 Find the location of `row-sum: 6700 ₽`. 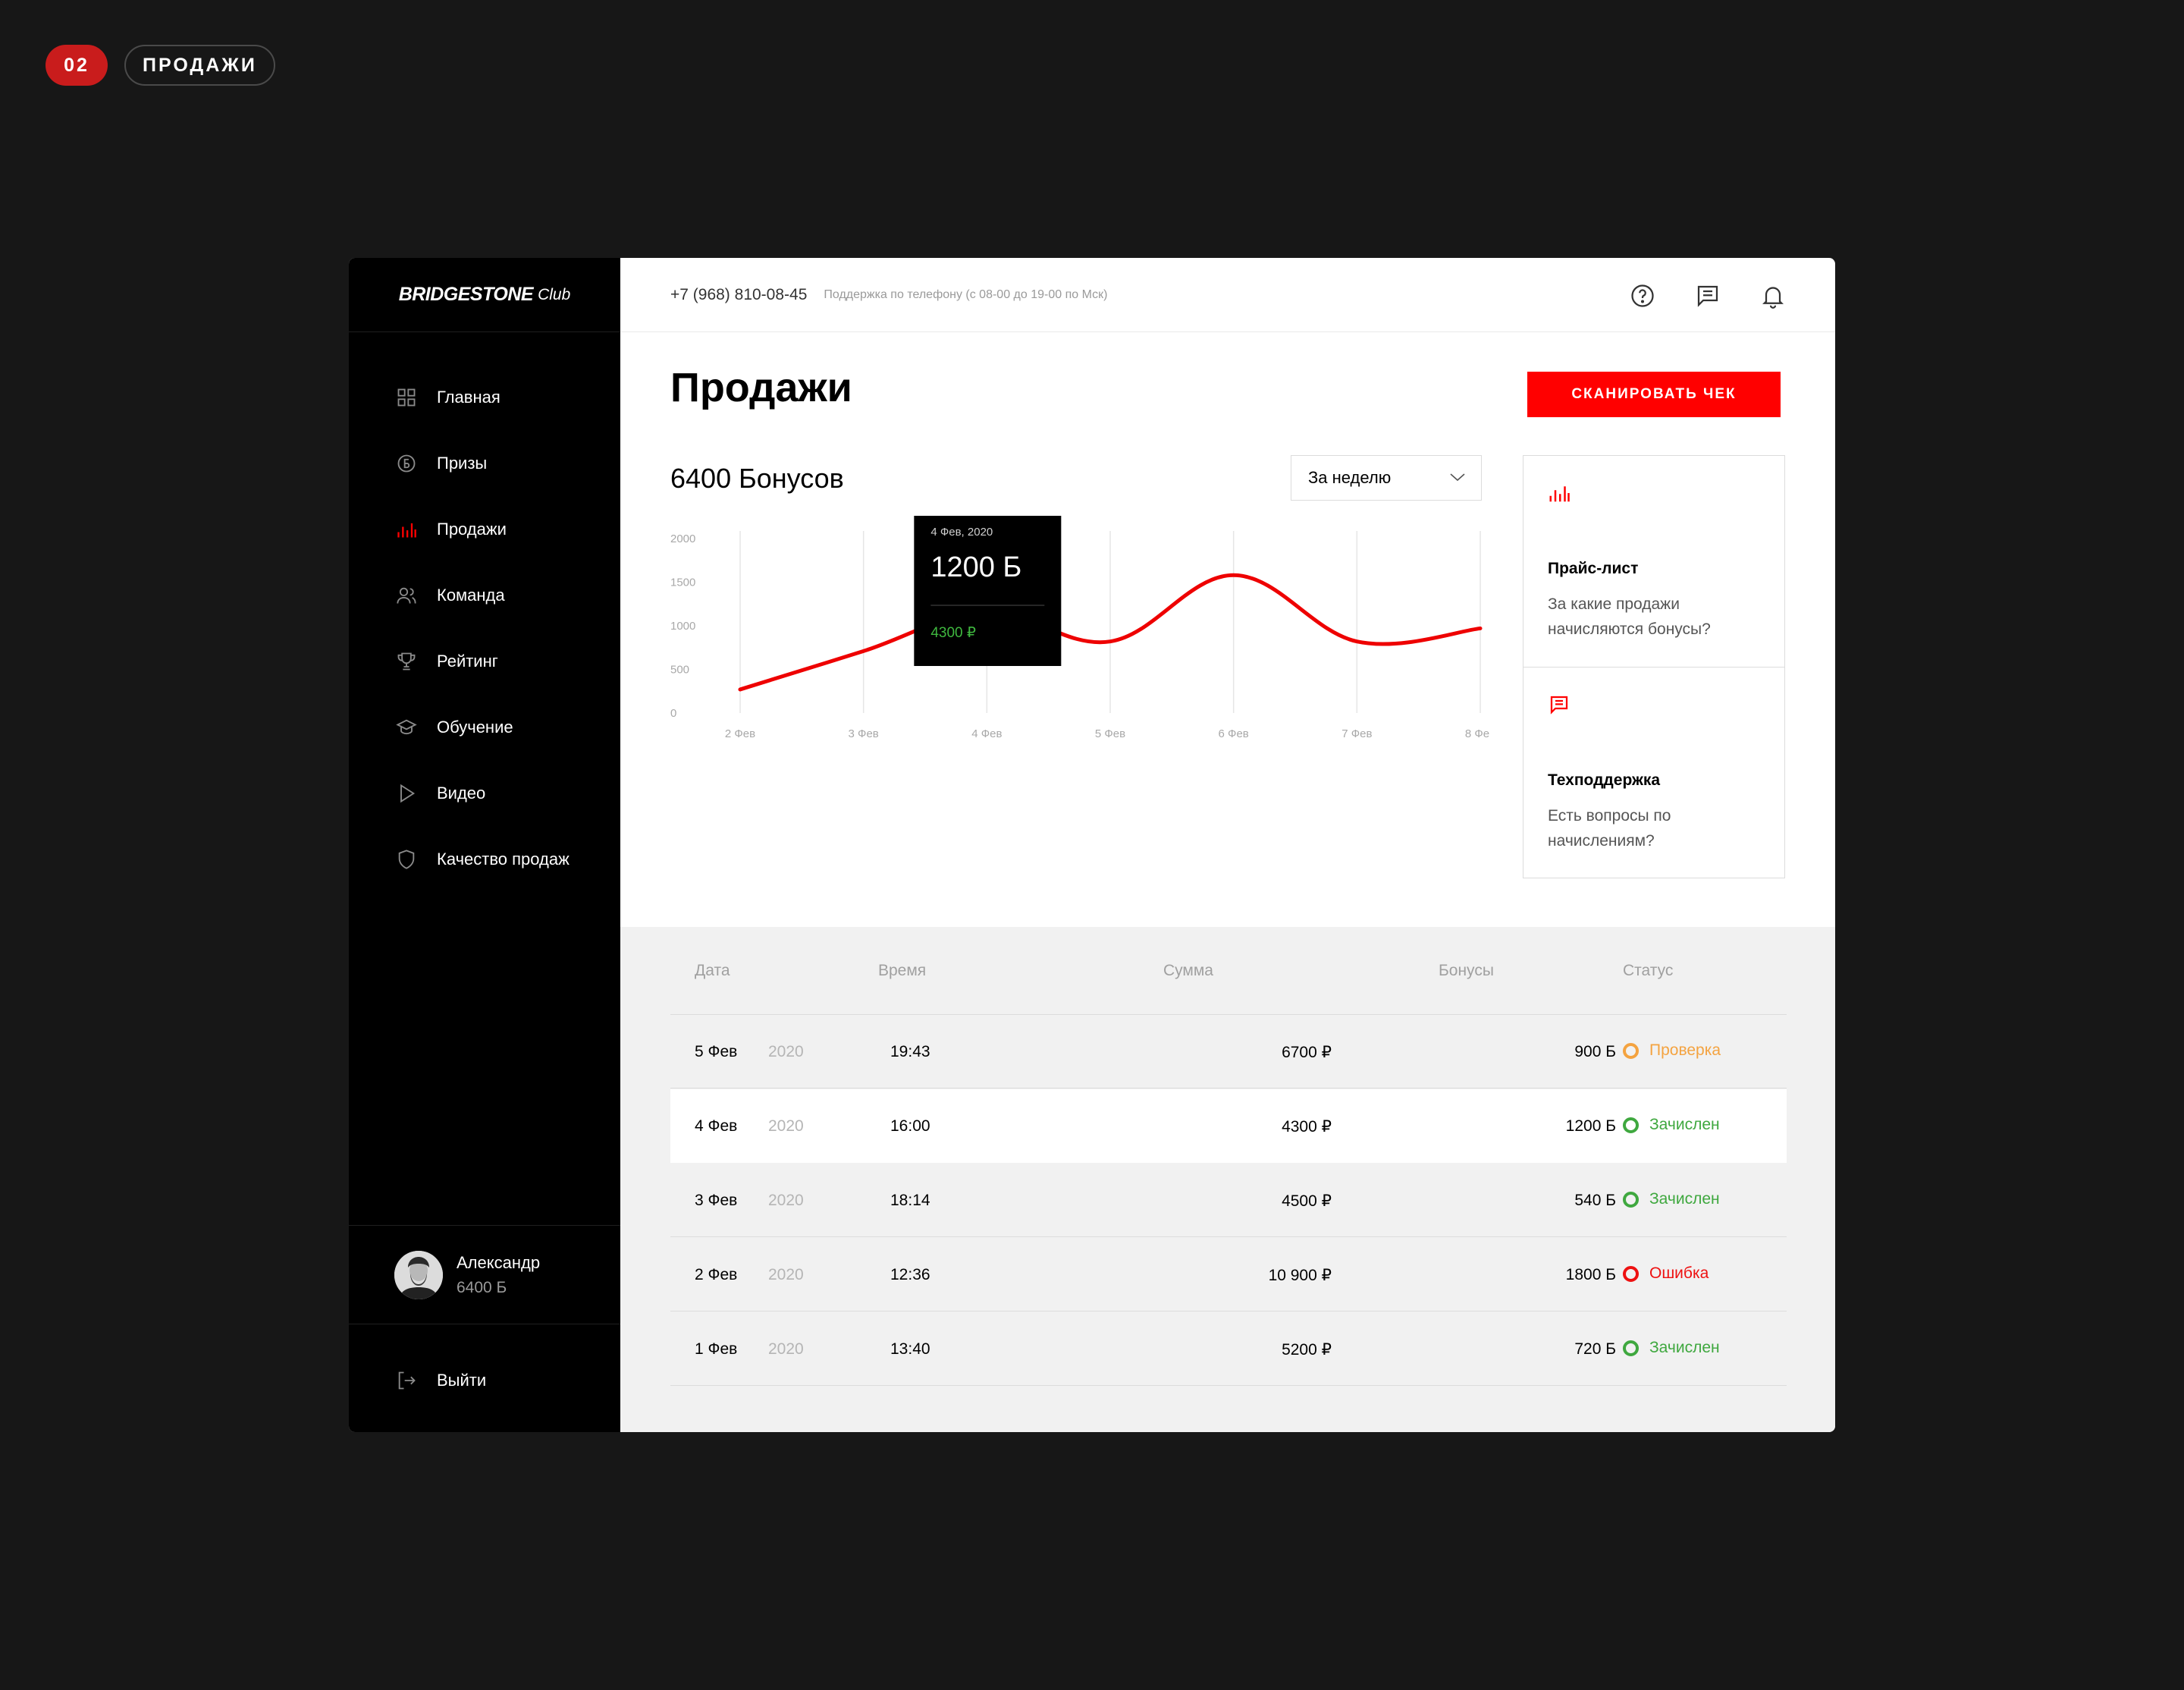

row-sum: 6700 ₽ is located at coordinates (1307, 1052).